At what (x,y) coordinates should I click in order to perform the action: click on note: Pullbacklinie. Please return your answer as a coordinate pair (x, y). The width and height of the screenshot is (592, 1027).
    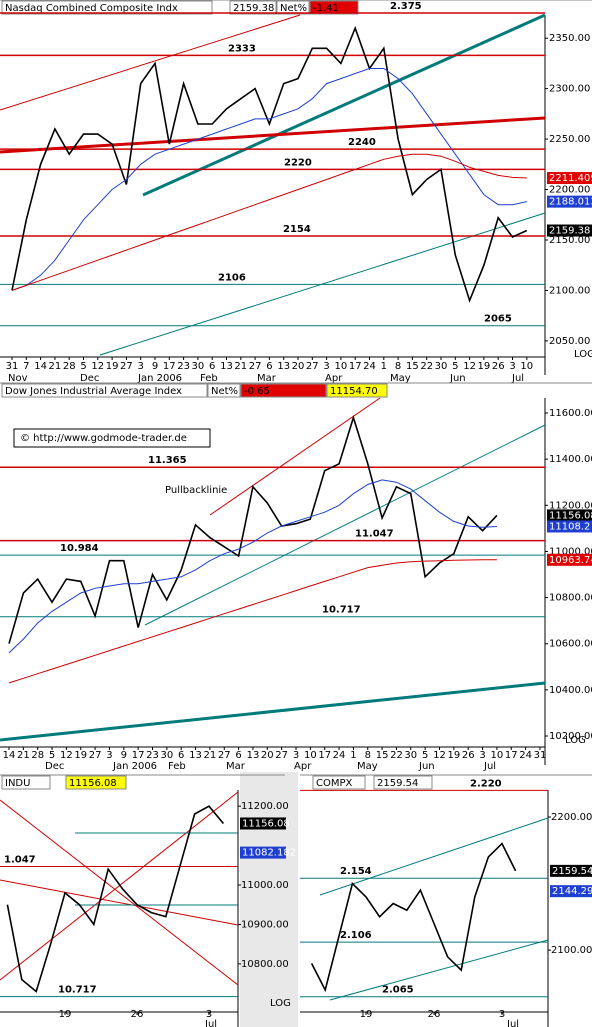
    Looking at the image, I should click on (196, 490).